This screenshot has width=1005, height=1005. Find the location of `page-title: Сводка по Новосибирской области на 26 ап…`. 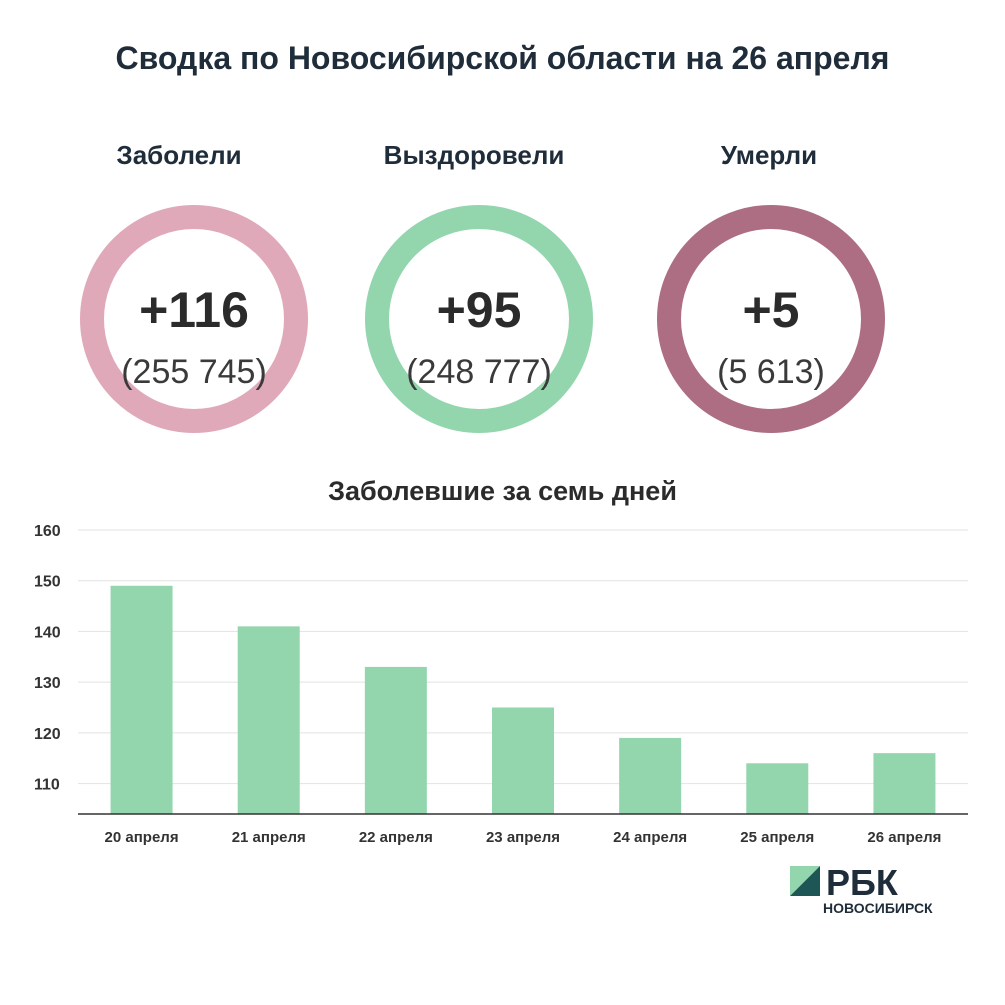

page-title: Сводка по Новосибирской области на 26 ап… is located at coordinates (502, 58).